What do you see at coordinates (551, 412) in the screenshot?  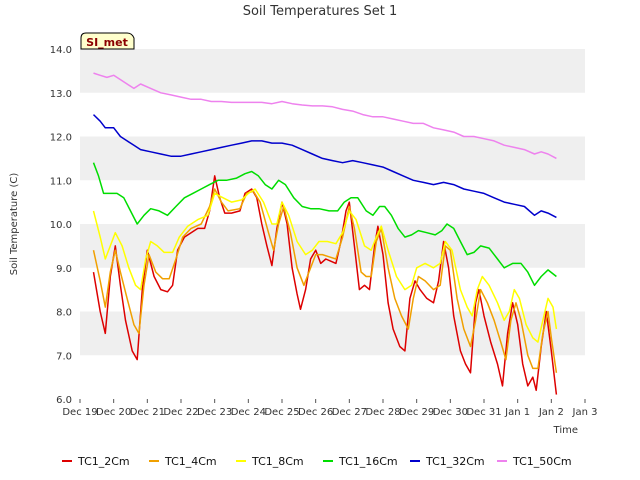 I see `x-tick-label: Jan 2` at bounding box center [551, 412].